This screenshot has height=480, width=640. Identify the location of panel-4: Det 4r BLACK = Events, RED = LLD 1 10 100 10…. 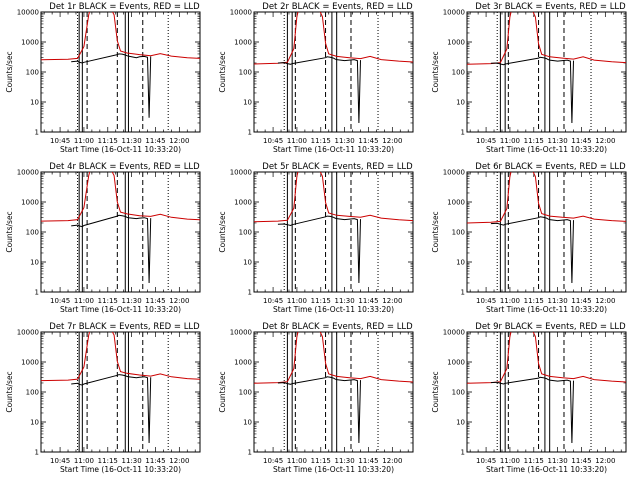
(103, 238).